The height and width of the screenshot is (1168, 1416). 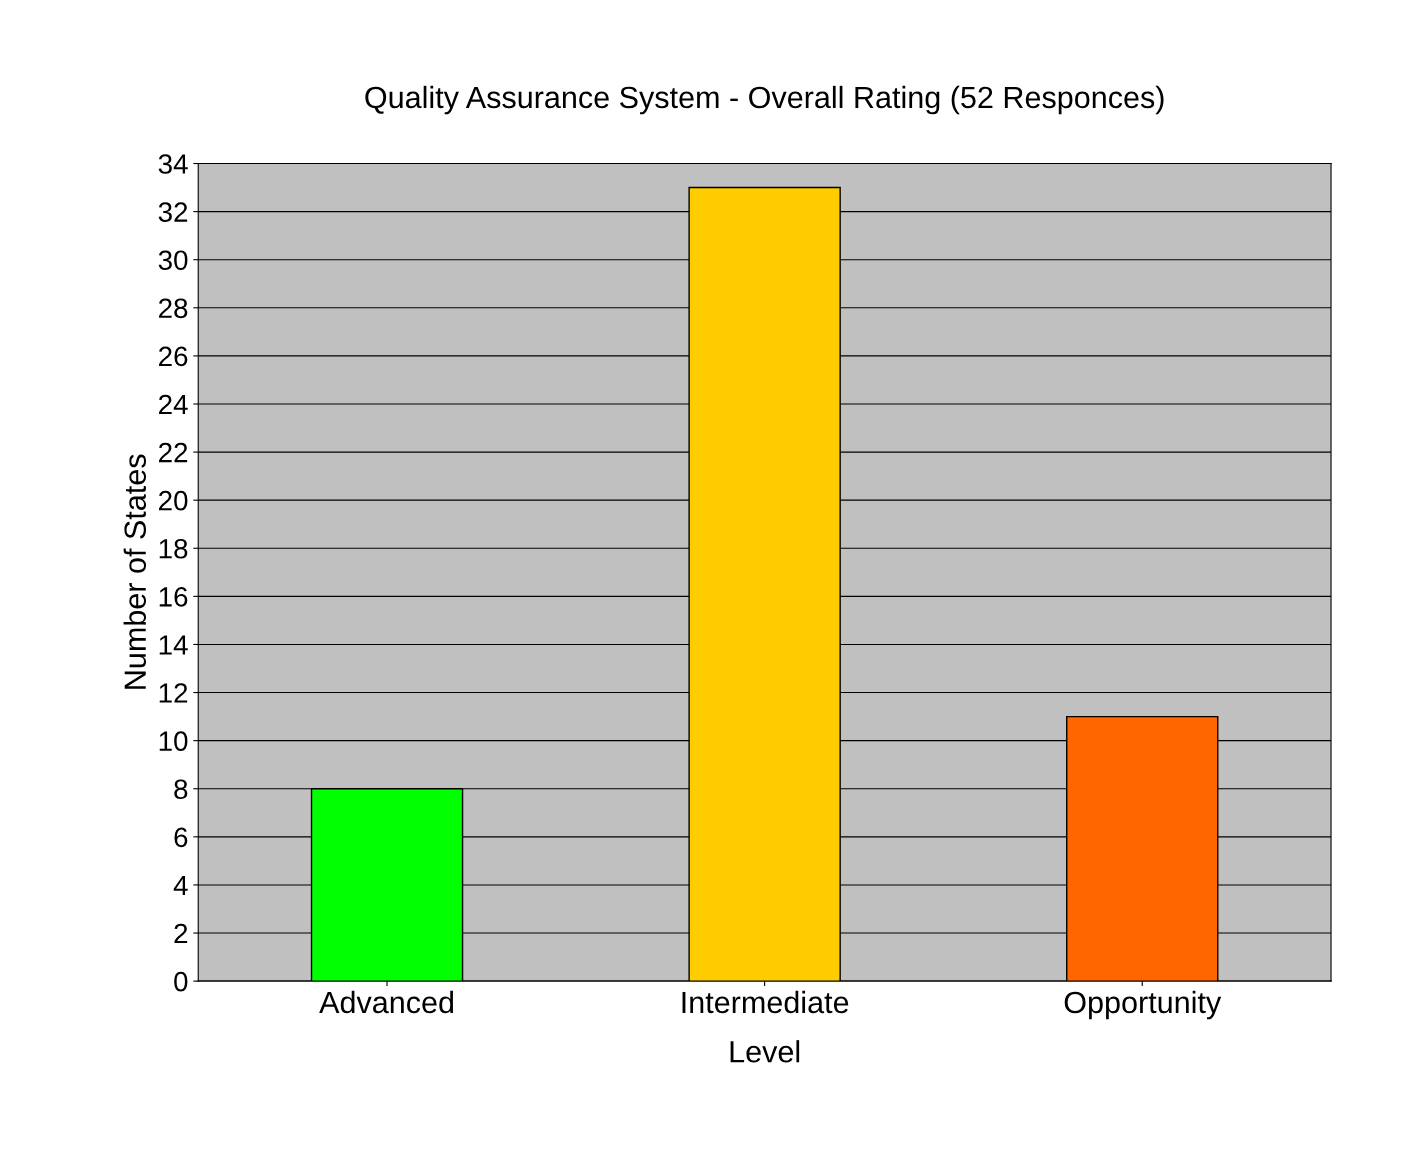 I want to click on chart-title: Quality Assurance System - Overall Rating (52 Responces), so click(x=764, y=100).